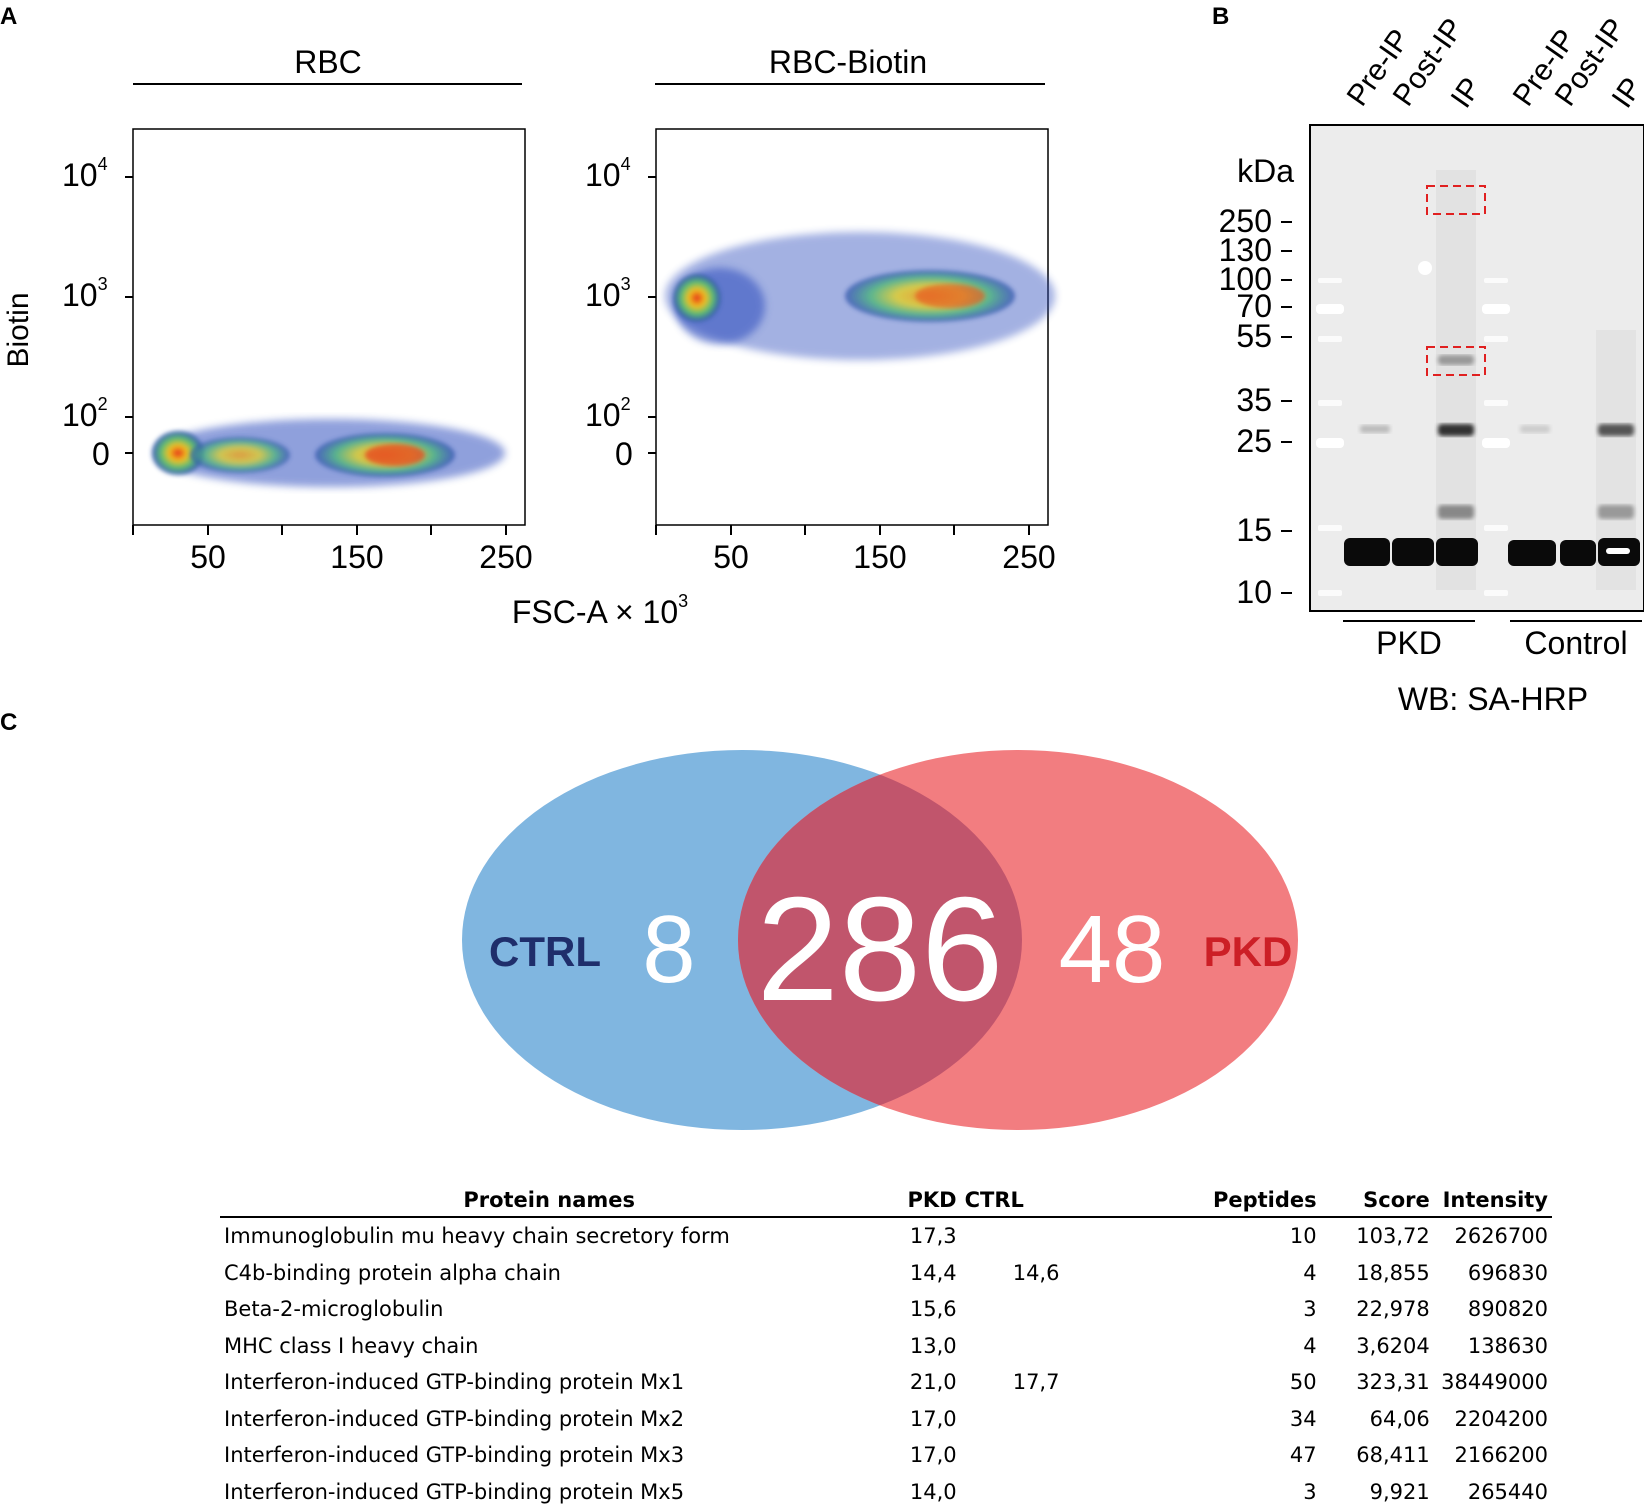 This screenshot has height=1510, width=1644. I want to click on cell-score: 18,855, so click(1377, 1273).